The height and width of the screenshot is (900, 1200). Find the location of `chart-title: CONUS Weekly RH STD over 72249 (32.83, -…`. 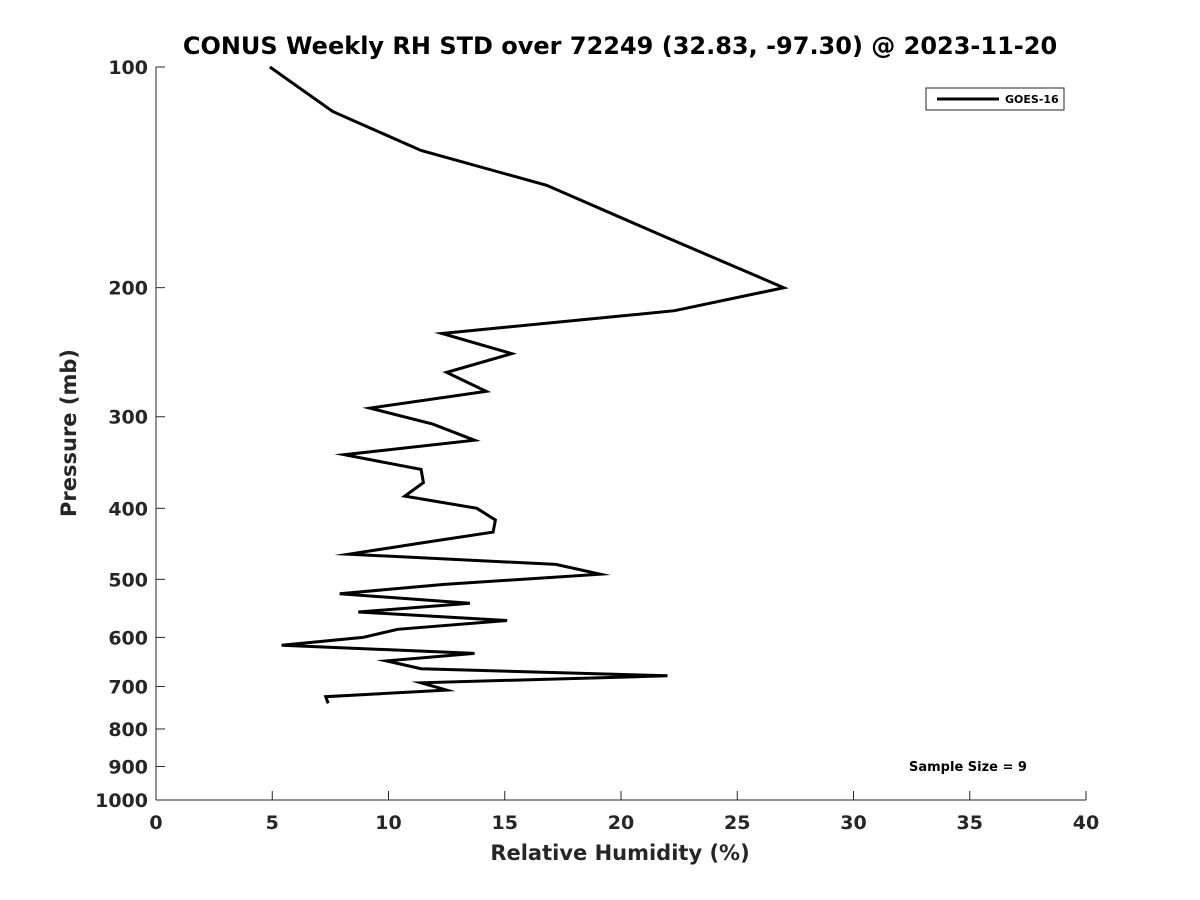

chart-title: CONUS Weekly RH STD over 72249 (32.83, -… is located at coordinates (620, 46).